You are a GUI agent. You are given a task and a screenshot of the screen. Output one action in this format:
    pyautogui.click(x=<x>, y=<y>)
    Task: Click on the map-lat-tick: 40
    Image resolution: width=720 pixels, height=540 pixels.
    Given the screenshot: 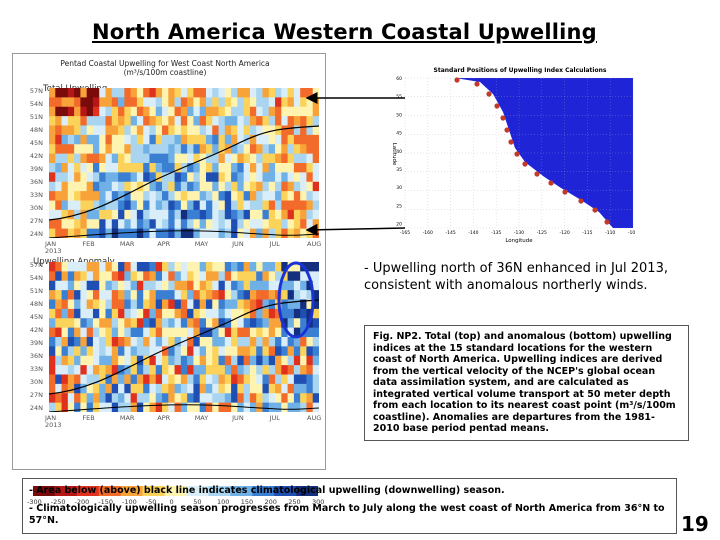 What is the action you would take?
    pyautogui.click(x=399, y=152)
    